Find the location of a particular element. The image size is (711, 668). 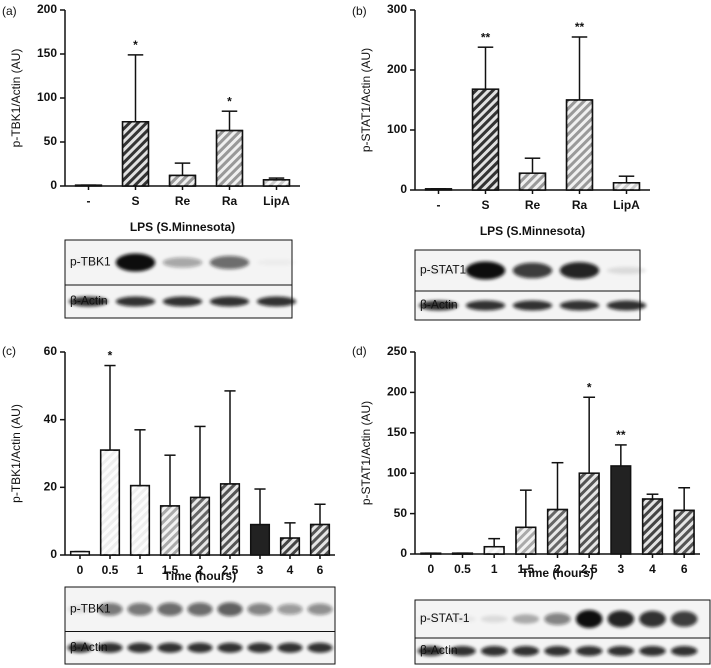

x-tick-label: Re is located at coordinates (533, 205).